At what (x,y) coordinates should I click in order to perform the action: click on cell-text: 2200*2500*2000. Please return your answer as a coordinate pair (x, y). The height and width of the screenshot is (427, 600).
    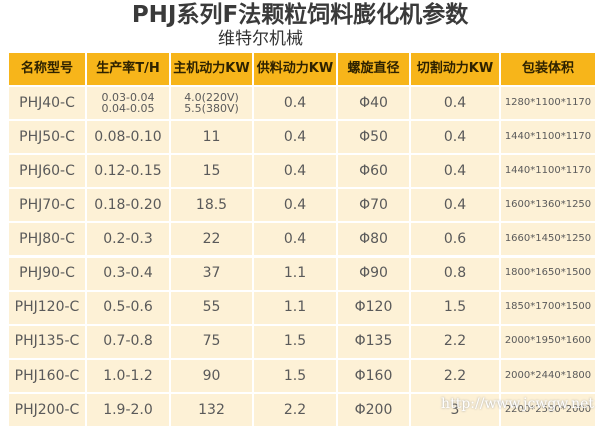
    Looking at the image, I should click on (548, 409).